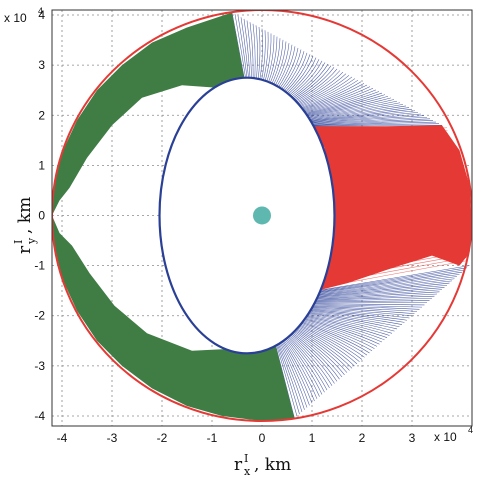 This screenshot has width=483, height=480. I want to click on y-tick-label: 1, so click(41, 165).